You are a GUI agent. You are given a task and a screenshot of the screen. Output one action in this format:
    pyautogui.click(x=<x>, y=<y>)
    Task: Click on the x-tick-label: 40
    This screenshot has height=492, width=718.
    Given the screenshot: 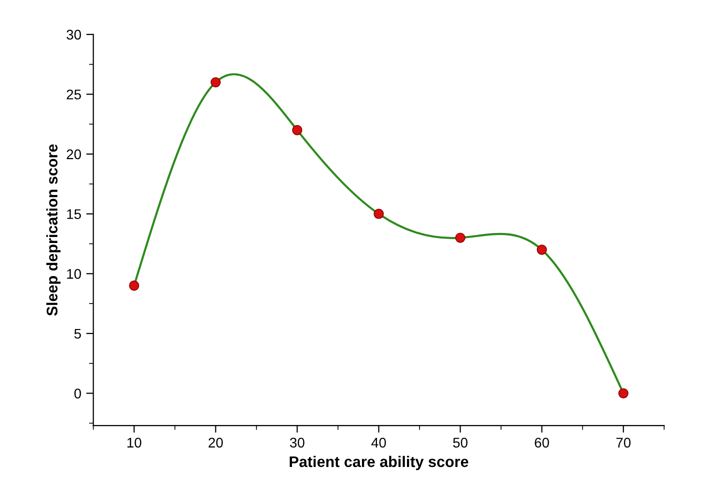 What is the action you would take?
    pyautogui.click(x=378, y=443)
    